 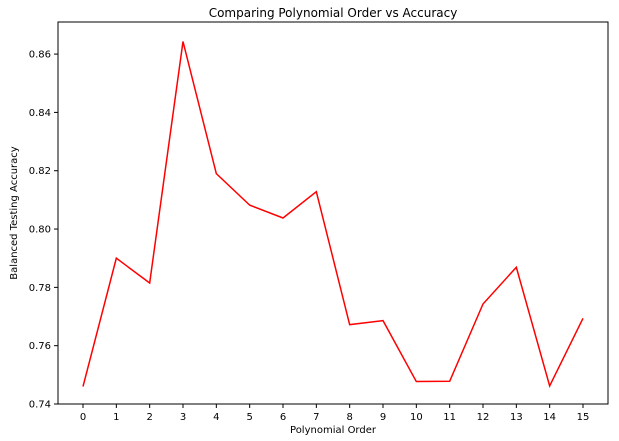 I want to click on x-tick-label: 13, so click(x=516, y=417).